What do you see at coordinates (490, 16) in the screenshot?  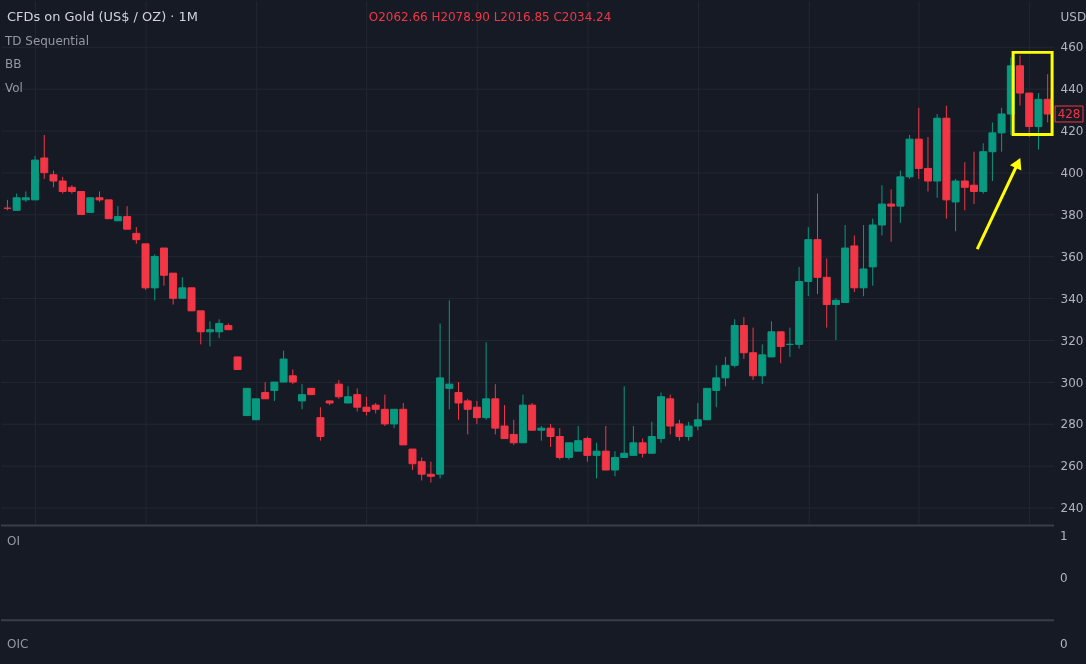 I see `text: O2062.66 H2078.90 L2016.85 C2034.24` at bounding box center [490, 16].